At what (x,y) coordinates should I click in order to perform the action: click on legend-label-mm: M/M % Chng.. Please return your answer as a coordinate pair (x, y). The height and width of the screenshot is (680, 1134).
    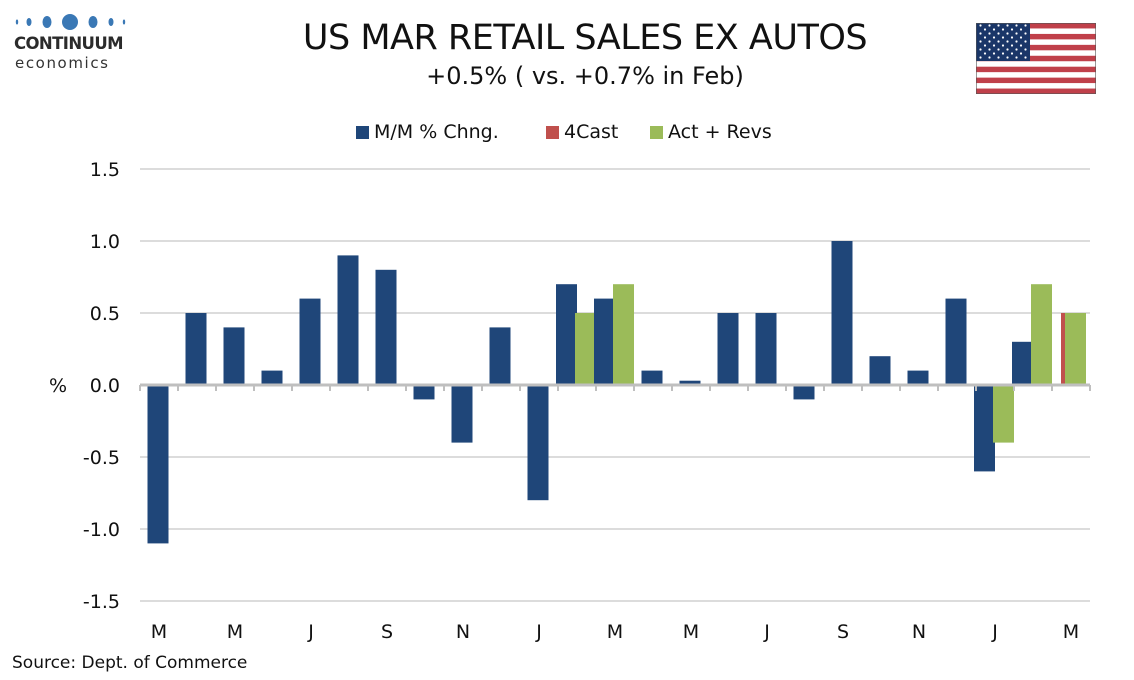
    Looking at the image, I should click on (436, 132).